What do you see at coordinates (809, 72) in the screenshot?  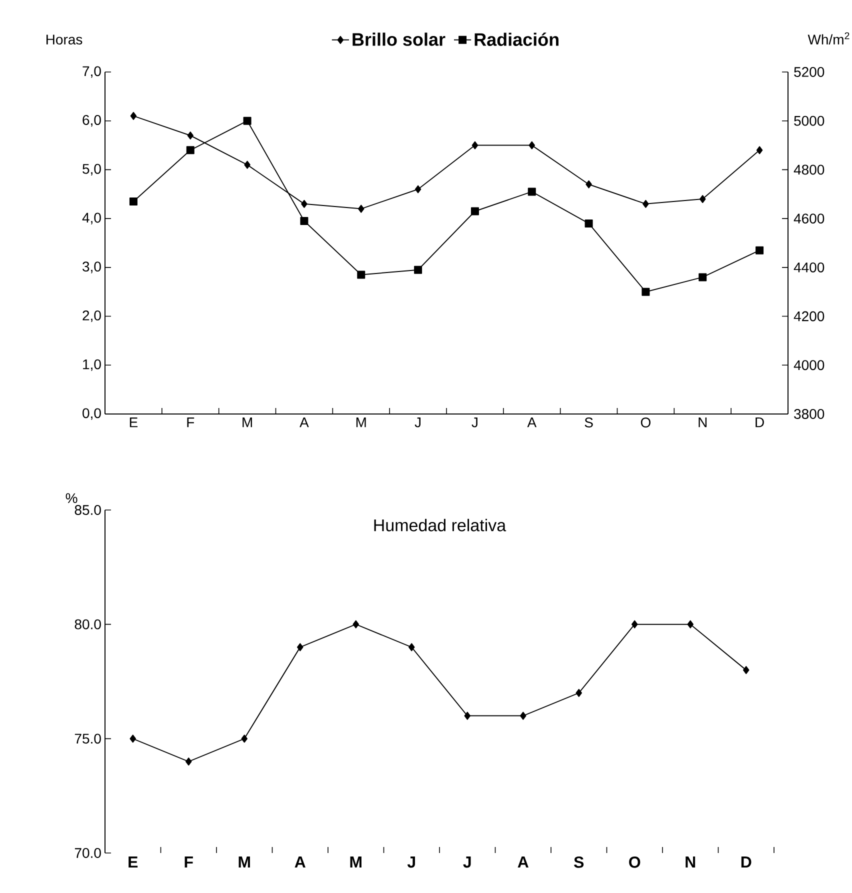 I see `y2-tick-label: 5200` at bounding box center [809, 72].